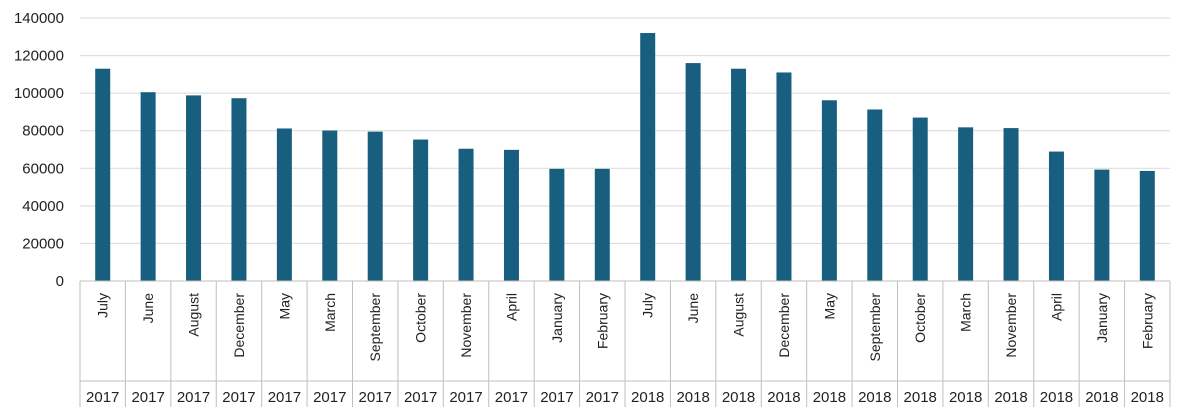  What do you see at coordinates (39, 56) in the screenshot?
I see `y-tick-label: 120000` at bounding box center [39, 56].